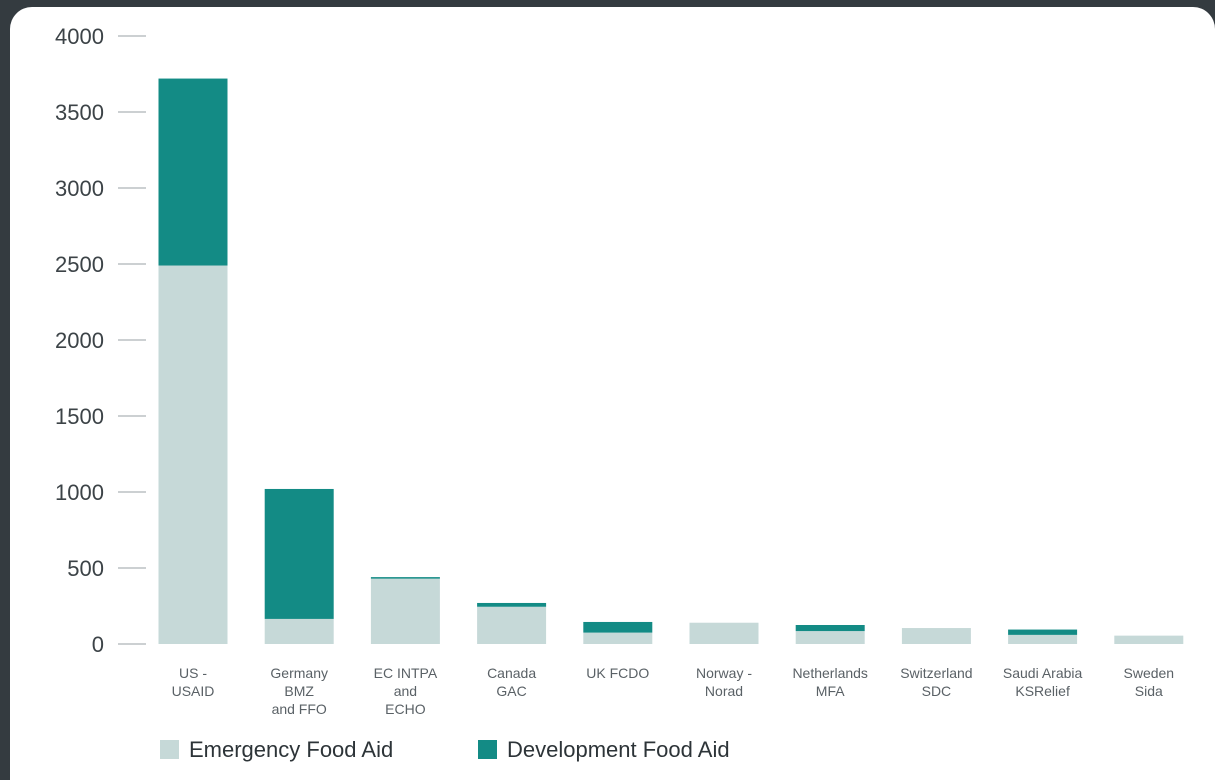 The height and width of the screenshot is (780, 1215). Describe the element at coordinates (79, 340) in the screenshot. I see `y-tick-label: 2000` at that location.